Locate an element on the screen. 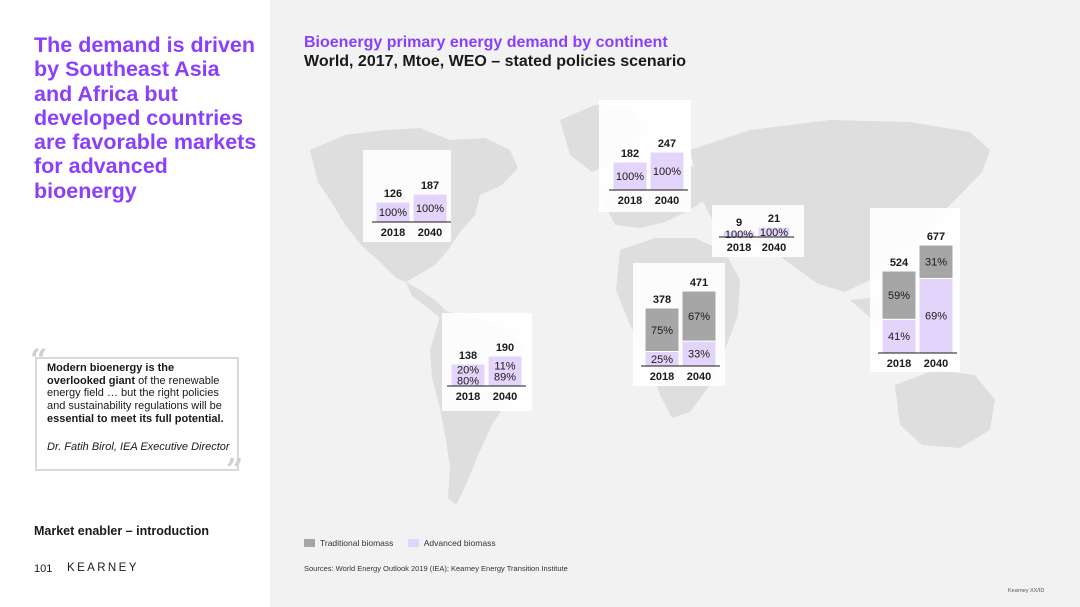  tick-label-3-2018: 2018 is located at coordinates (662, 377).